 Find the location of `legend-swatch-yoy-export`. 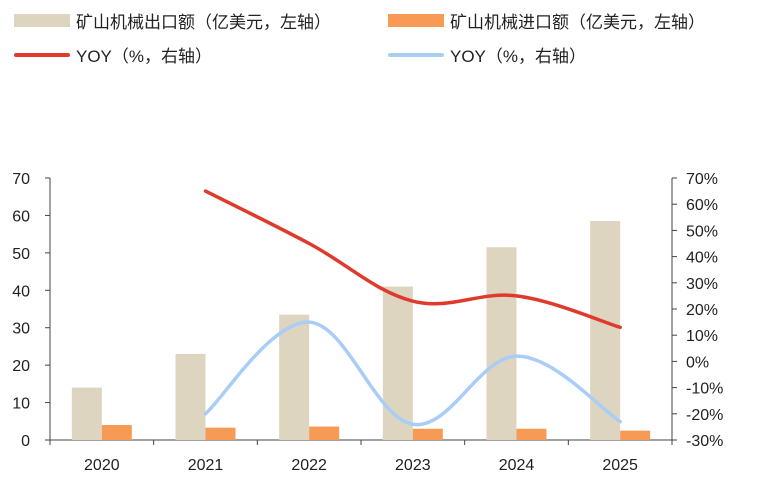

legend-swatch-yoy-export is located at coordinates (42, 54).